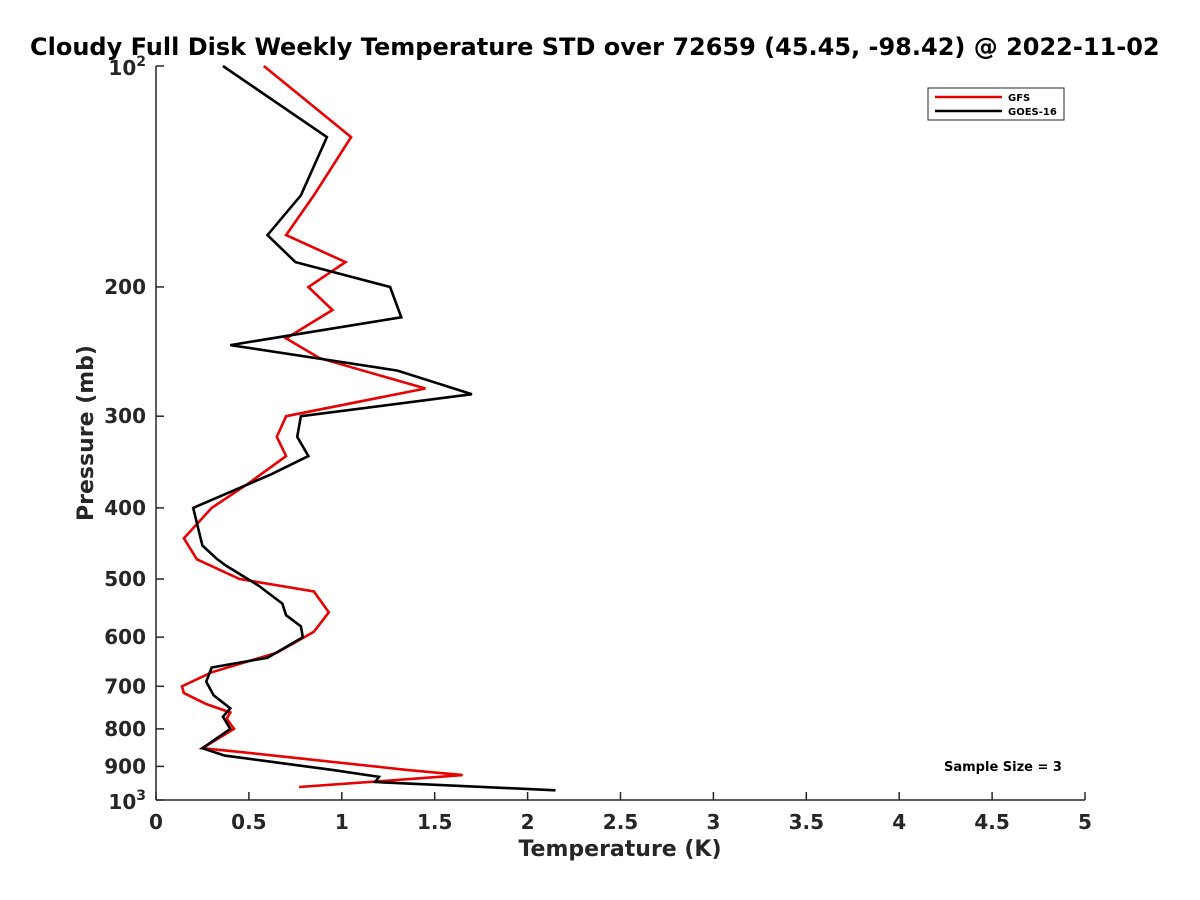  I want to click on x-ticks: 0 0.5 1 1.5 2 2.5 3 3.5 4 4.5 5, so click(620, 813).